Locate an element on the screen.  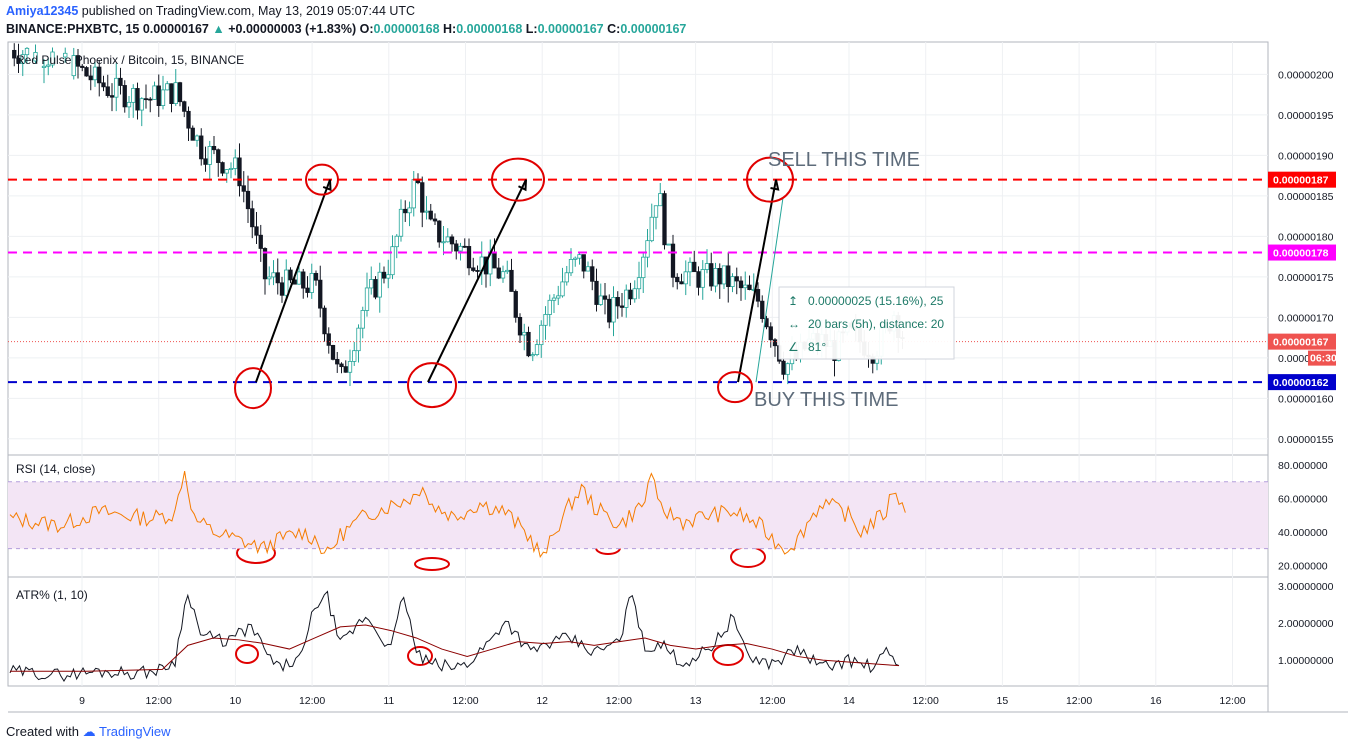
measure-bars: 20 bars (5h), distance: 20 is located at coordinates (876, 324).